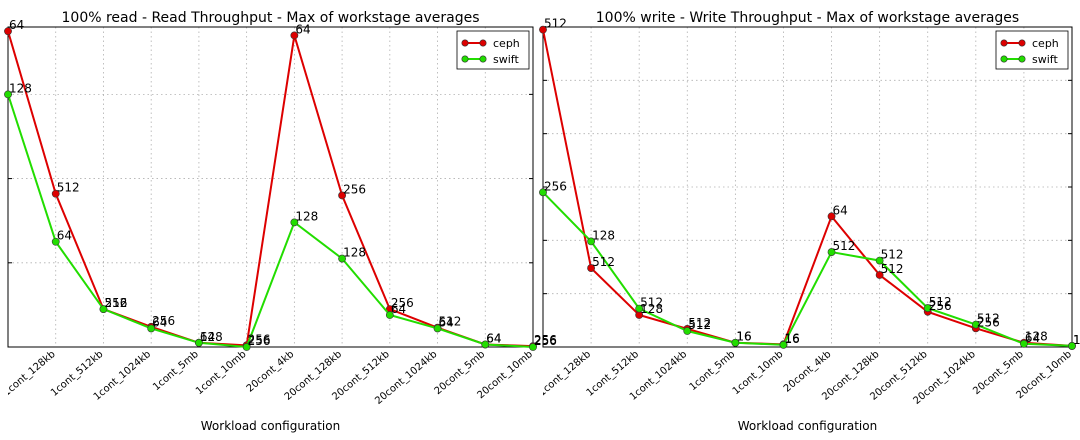  What do you see at coordinates (808, 372) in the screenshot?
I see `x-tick-label: 20cont_4kb` at bounding box center [808, 372].